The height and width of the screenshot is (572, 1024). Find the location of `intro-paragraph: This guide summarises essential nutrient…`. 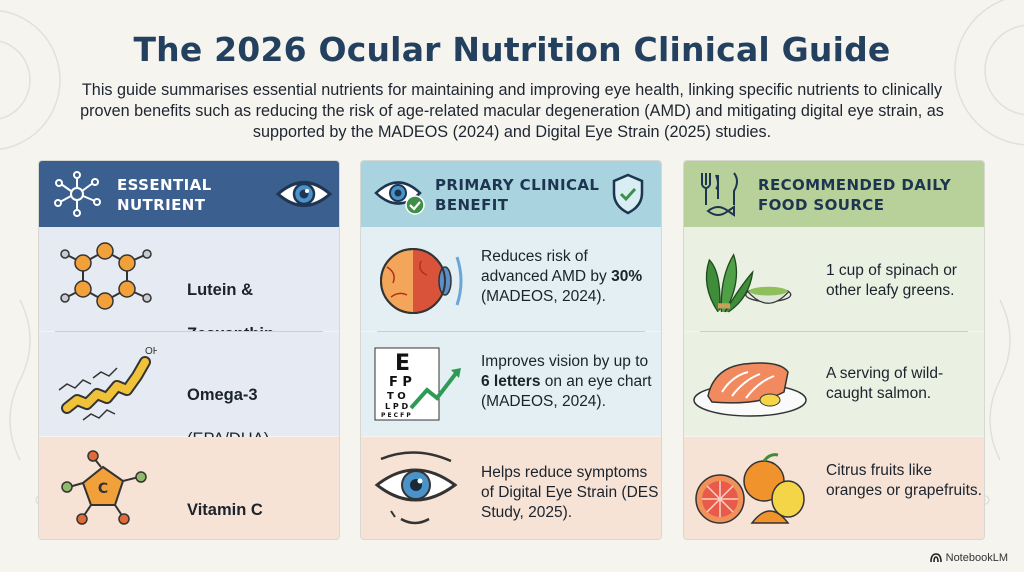

intro-paragraph: This guide summarises essential nutrient… is located at coordinates (512, 111).